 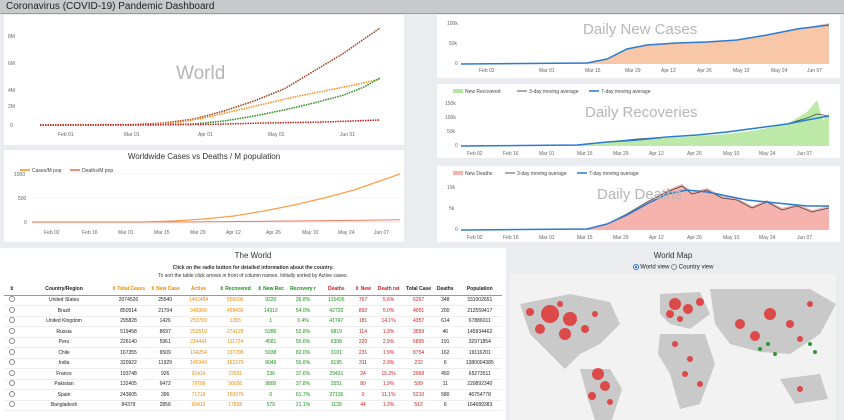 What do you see at coordinates (445, 311) in the screenshot?
I see `table-cell: 200` at bounding box center [445, 311].